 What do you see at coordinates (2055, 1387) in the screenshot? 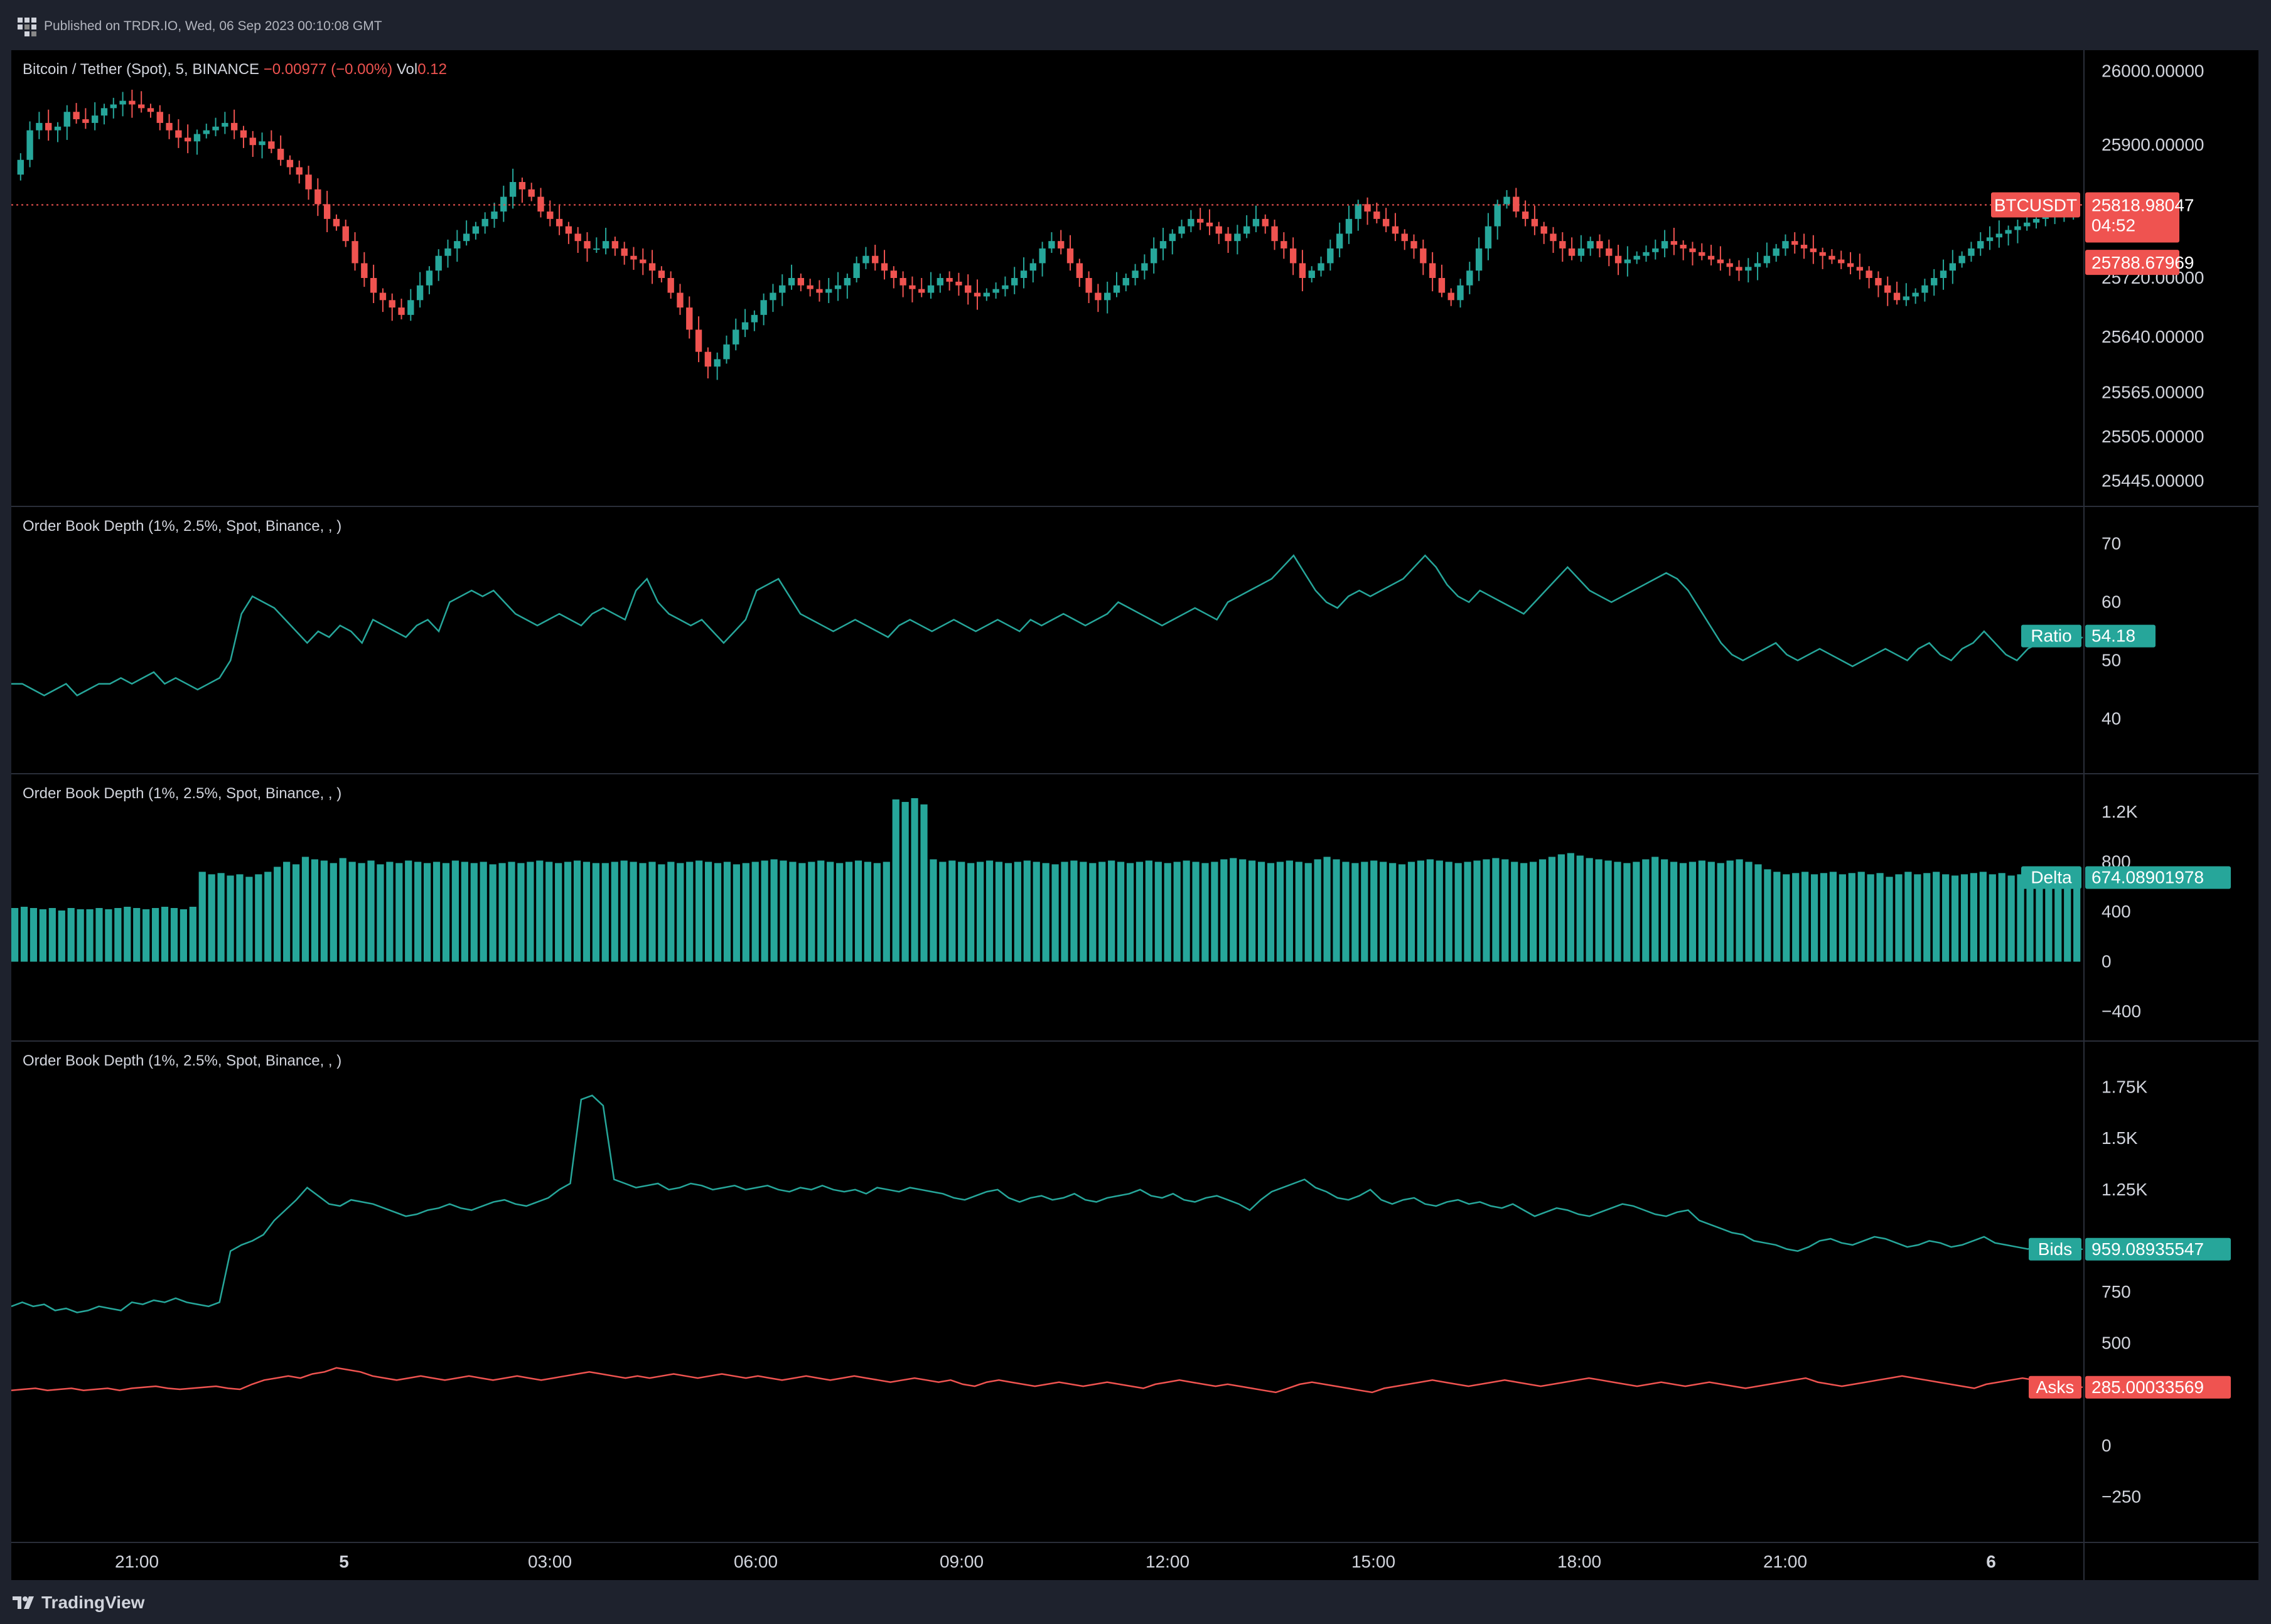
I see `asks-name-badge` at bounding box center [2055, 1387].